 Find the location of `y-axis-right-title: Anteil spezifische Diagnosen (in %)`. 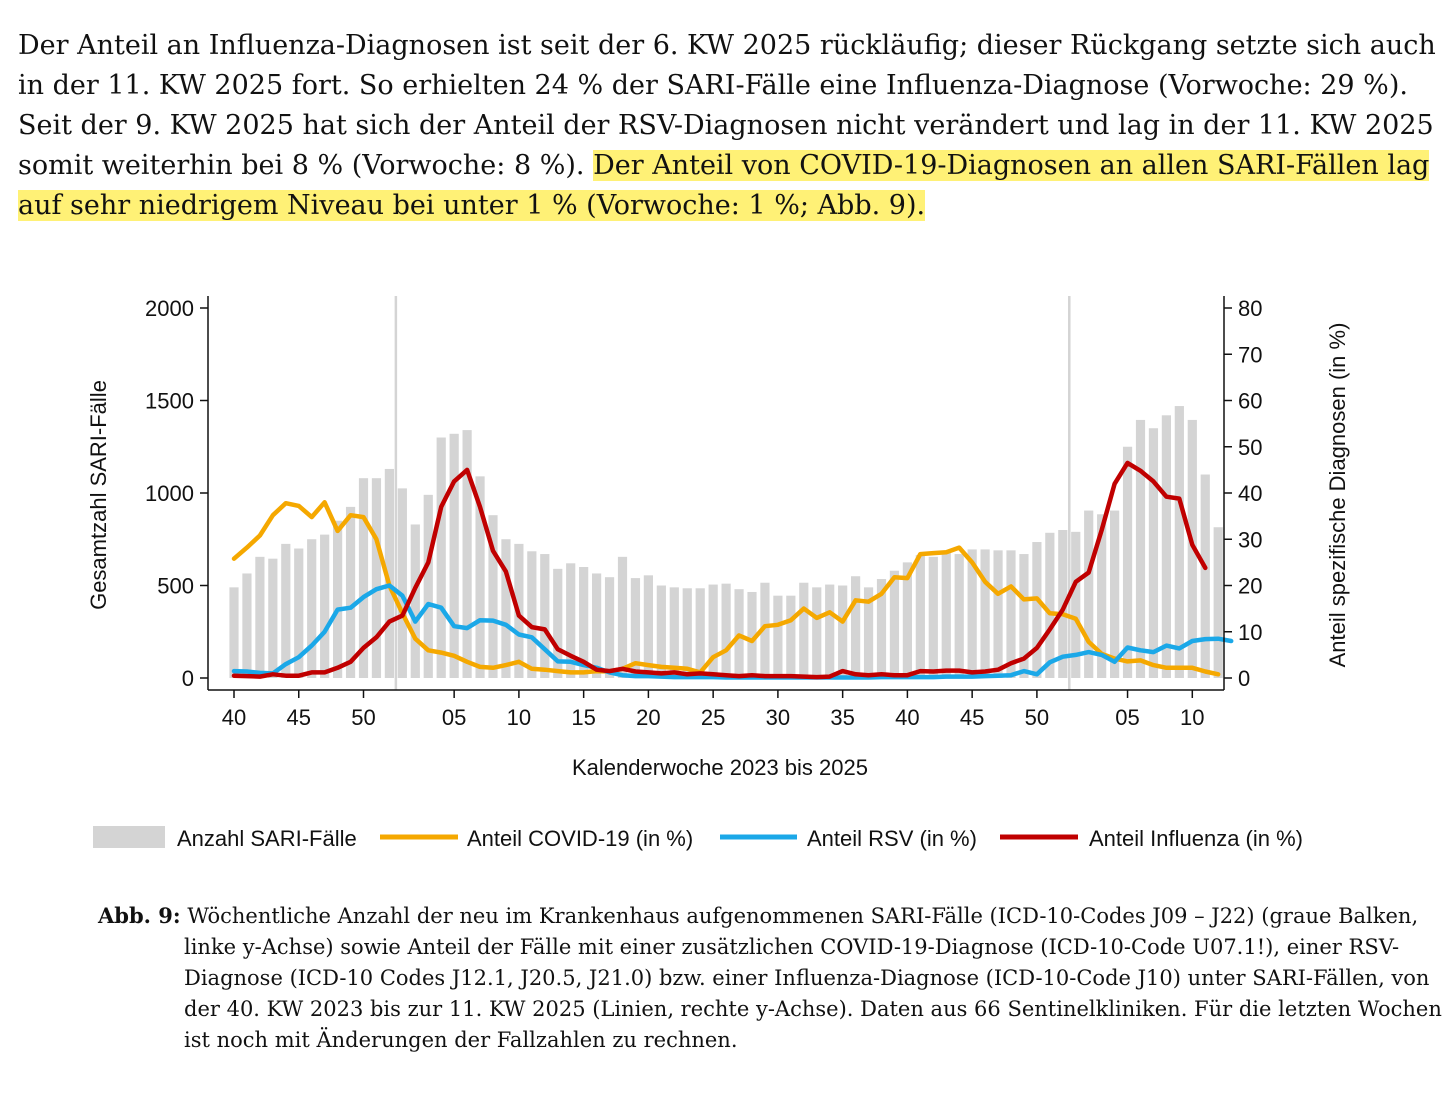

y-axis-right-title: Anteil spezifische Diagnosen (in %) is located at coordinates (1337, 495).